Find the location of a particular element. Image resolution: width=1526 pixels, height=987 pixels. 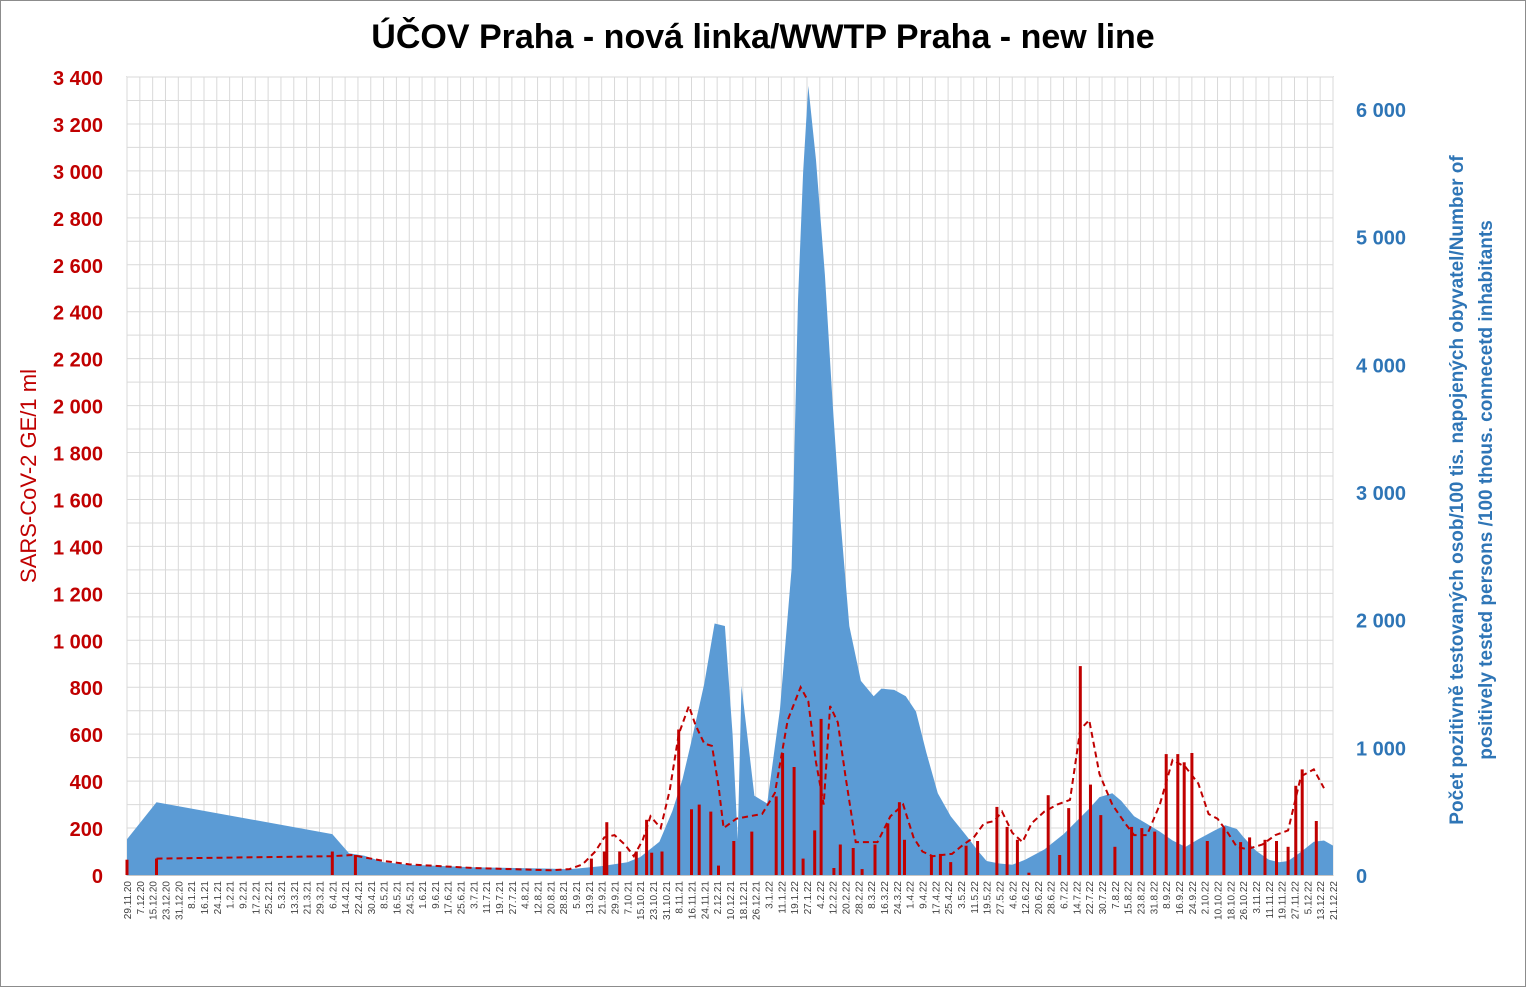

x-tick-label: 11.11.22 is located at coordinates (1270, 900).